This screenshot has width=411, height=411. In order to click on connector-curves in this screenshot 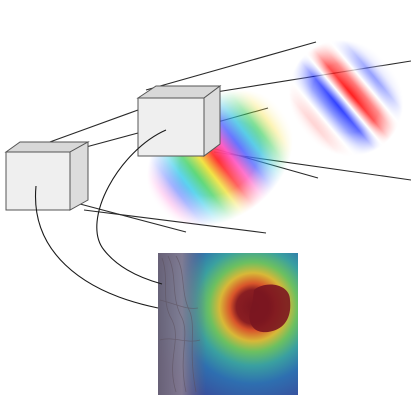, I will do `click(100, 219)`.